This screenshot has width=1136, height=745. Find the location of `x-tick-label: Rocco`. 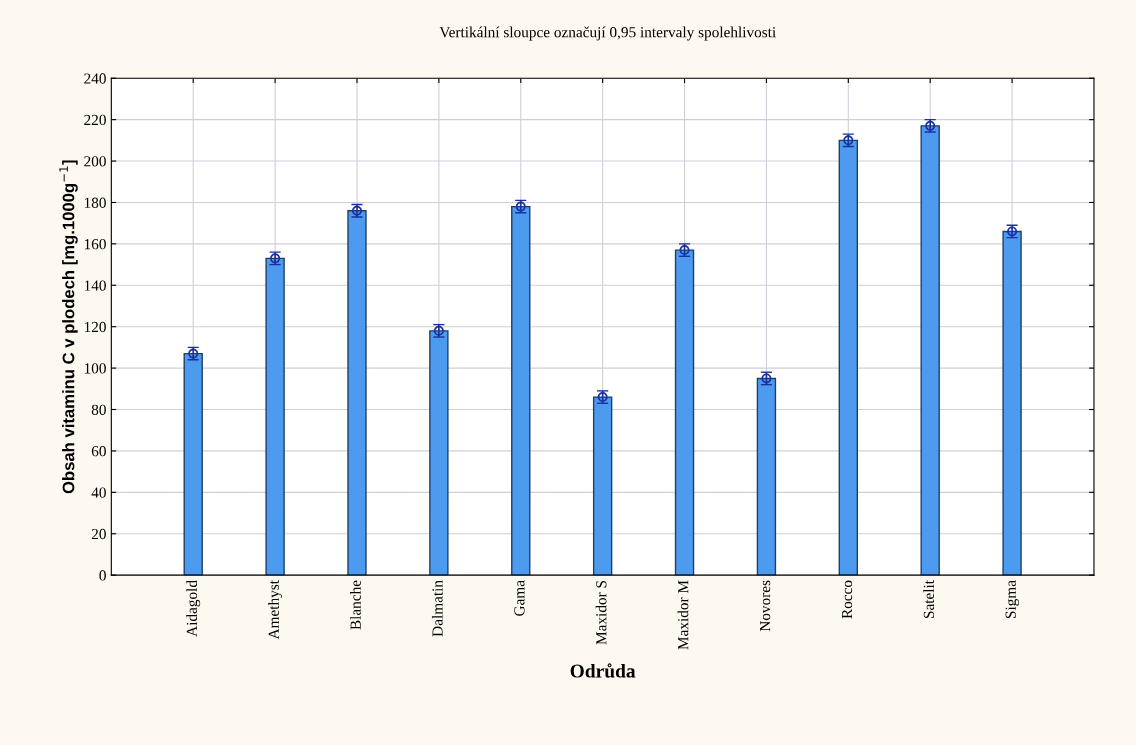

x-tick-label: Rocco is located at coordinates (847, 599).